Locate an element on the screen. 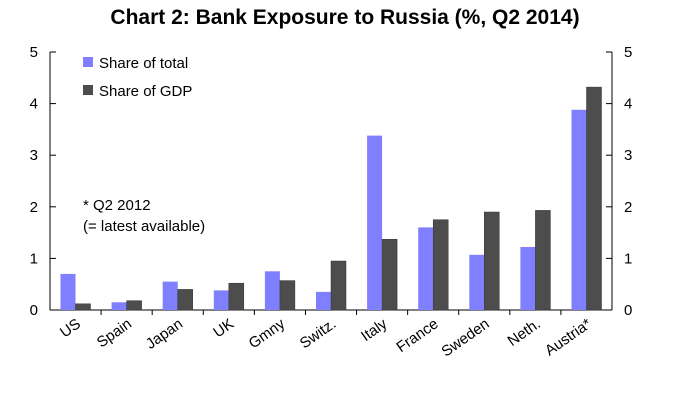 The height and width of the screenshot is (415, 690). category-label: Italy is located at coordinates (374, 330).